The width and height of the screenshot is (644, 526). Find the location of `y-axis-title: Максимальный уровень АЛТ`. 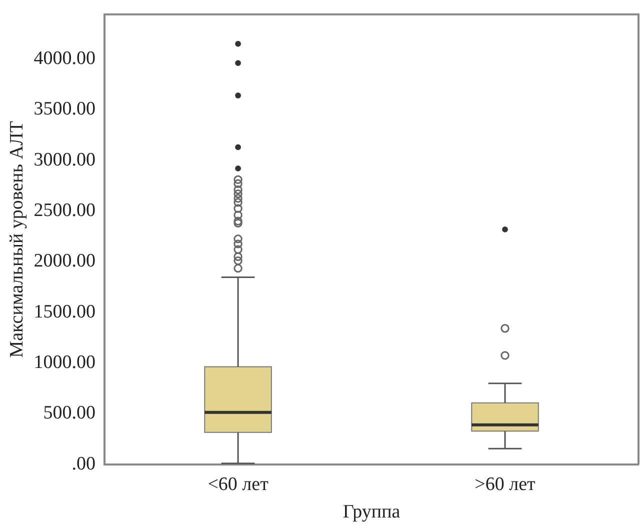

y-axis-title: Максимальный уровень АЛТ is located at coordinates (17, 239).